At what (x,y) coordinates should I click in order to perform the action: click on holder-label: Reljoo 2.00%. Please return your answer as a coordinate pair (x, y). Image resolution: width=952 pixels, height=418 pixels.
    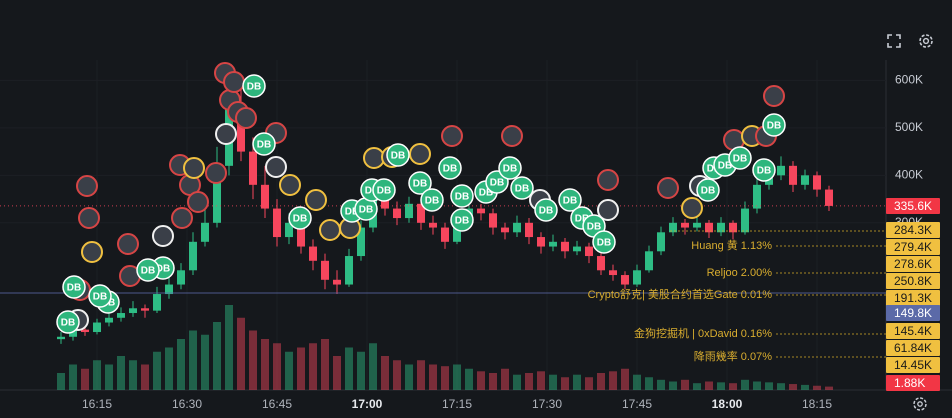
    Looking at the image, I should click on (740, 273).